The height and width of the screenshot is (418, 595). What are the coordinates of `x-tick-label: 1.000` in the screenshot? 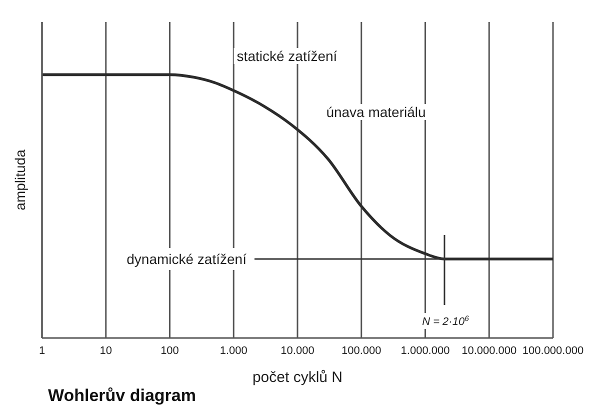 It's located at (234, 350).